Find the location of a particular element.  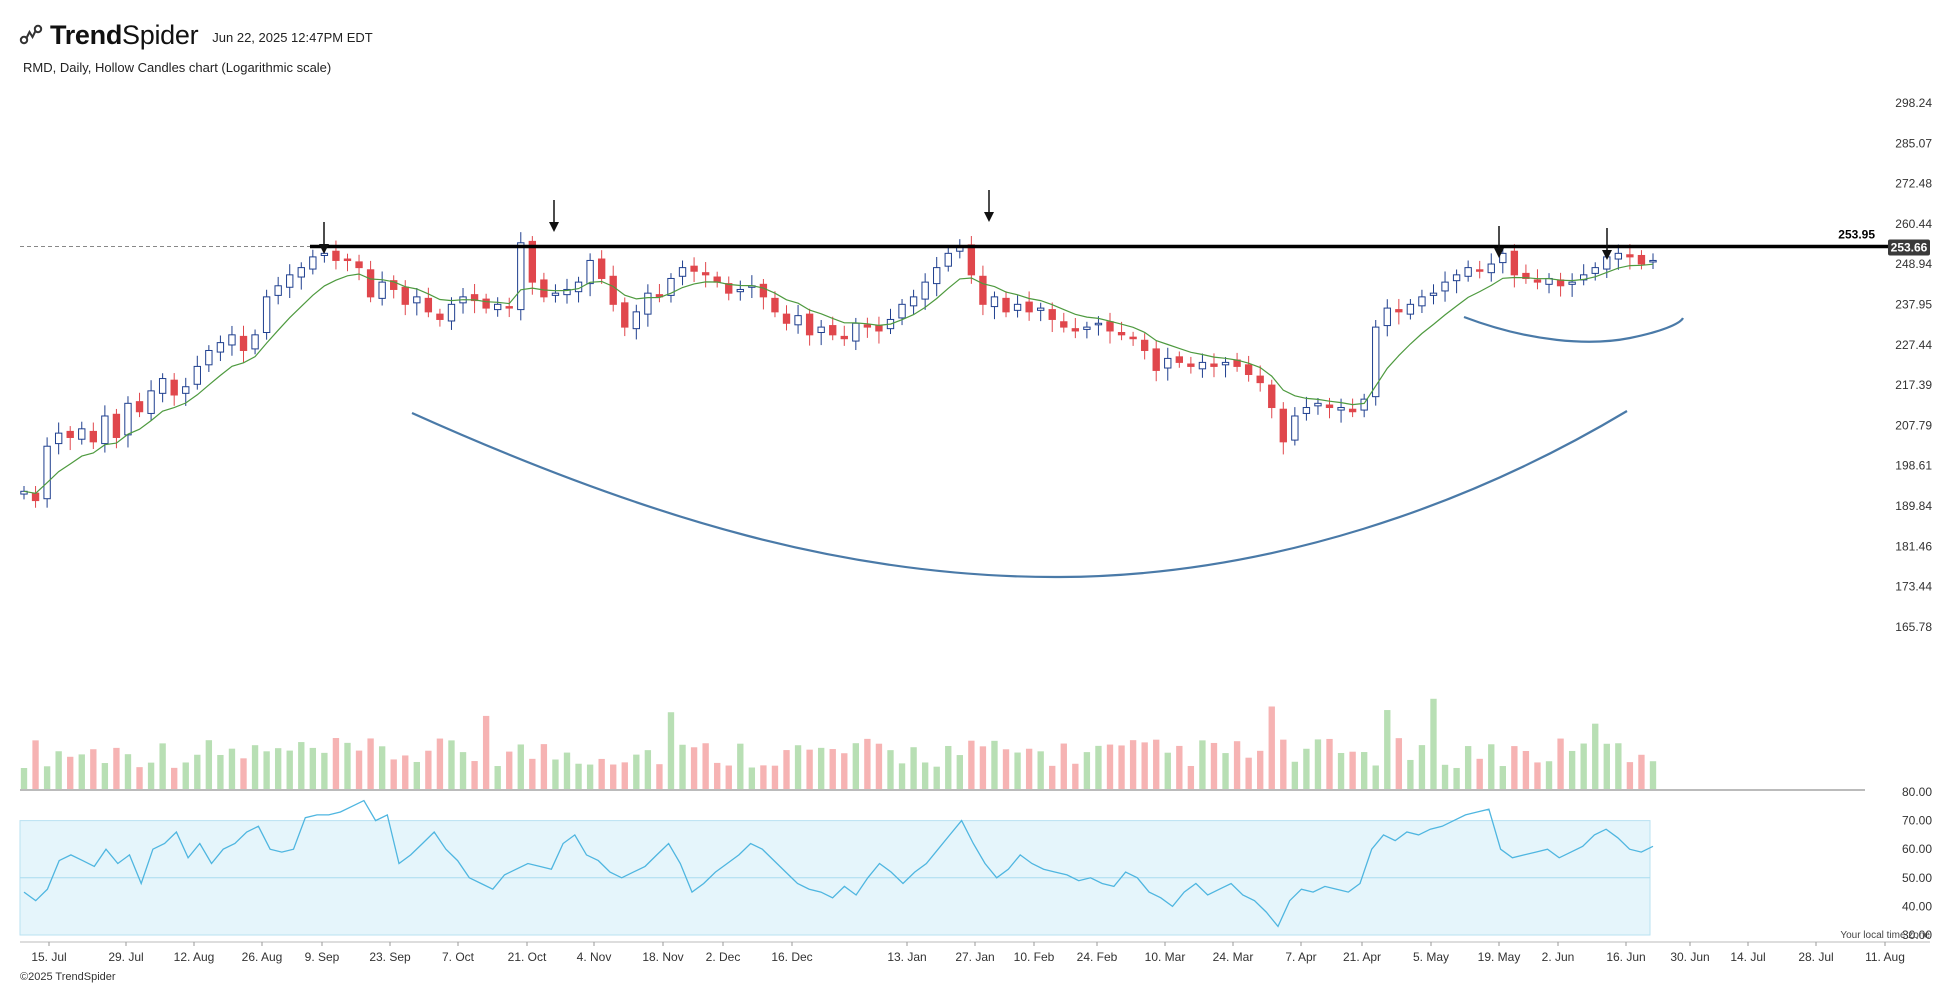

price-tick-label: 285.07 is located at coordinates (1913, 143).